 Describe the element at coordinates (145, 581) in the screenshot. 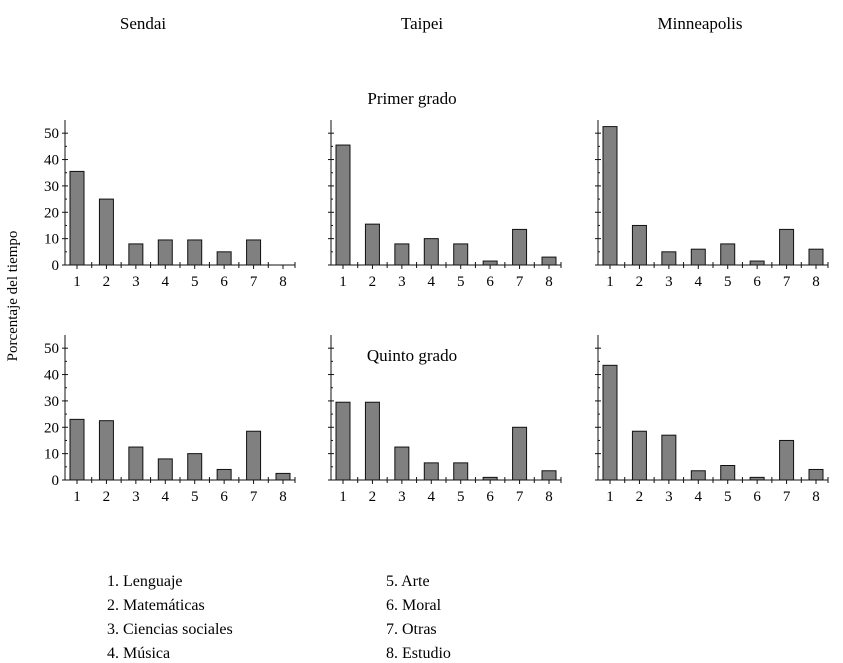

I see `legend-item-1: 1. Lenguaje` at that location.